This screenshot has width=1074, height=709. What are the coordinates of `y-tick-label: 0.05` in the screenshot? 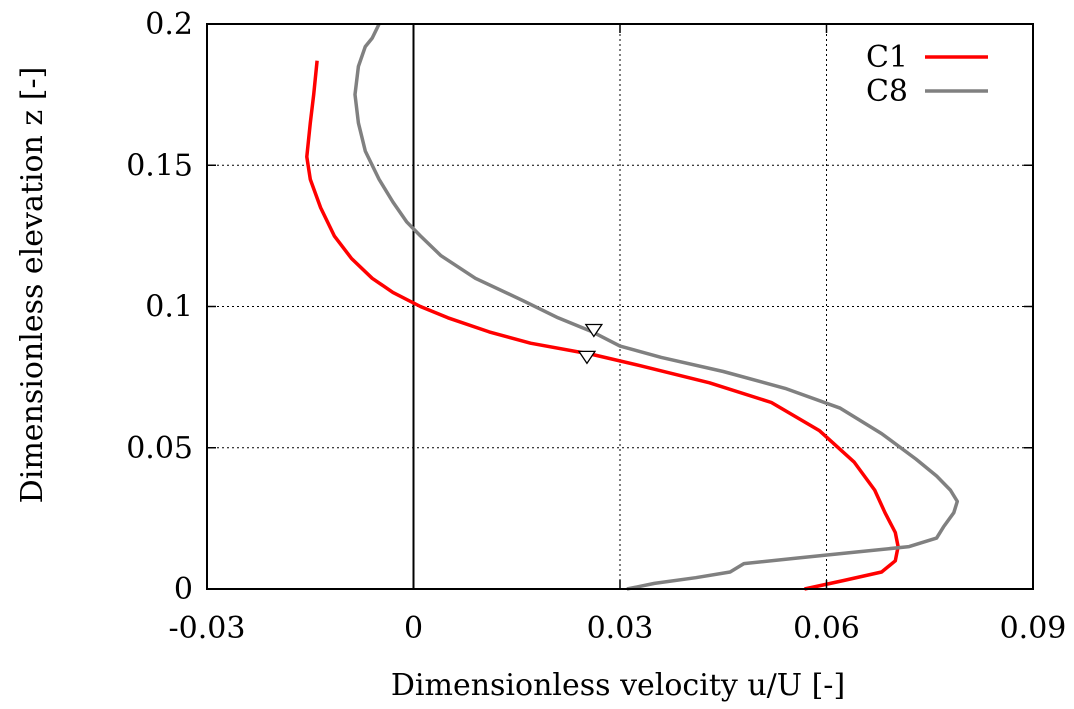 It's located at (159, 448).